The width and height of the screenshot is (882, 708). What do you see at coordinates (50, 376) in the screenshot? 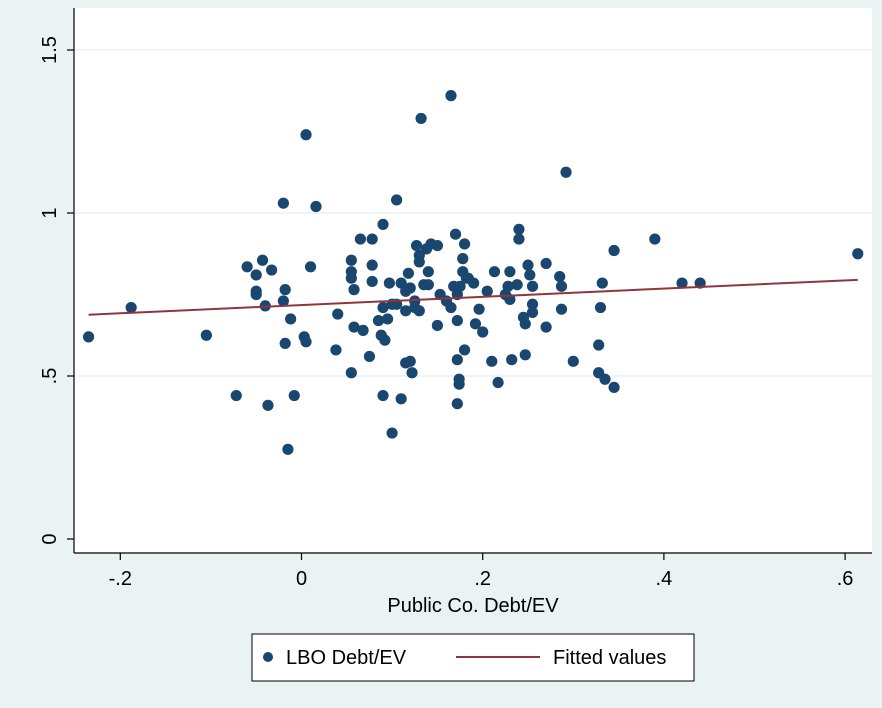
I see `y-tick-label: .5` at bounding box center [50, 376].